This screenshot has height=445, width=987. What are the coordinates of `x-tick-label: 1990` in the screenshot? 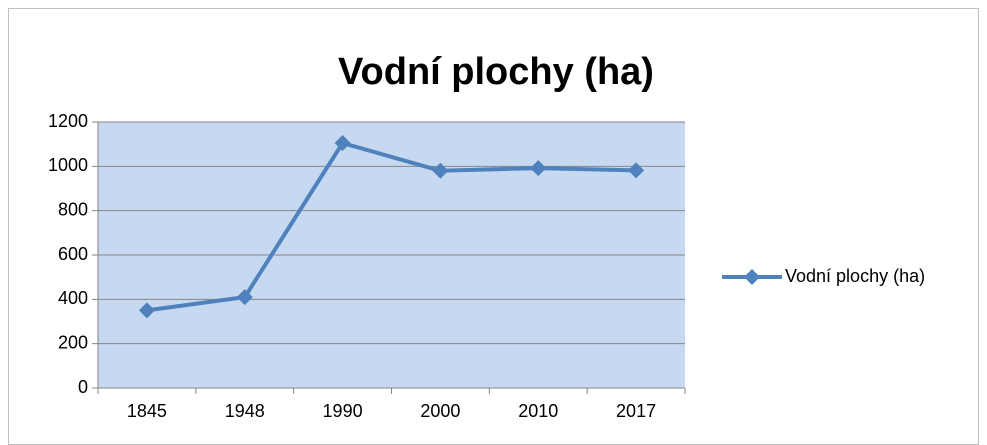 It's located at (343, 411).